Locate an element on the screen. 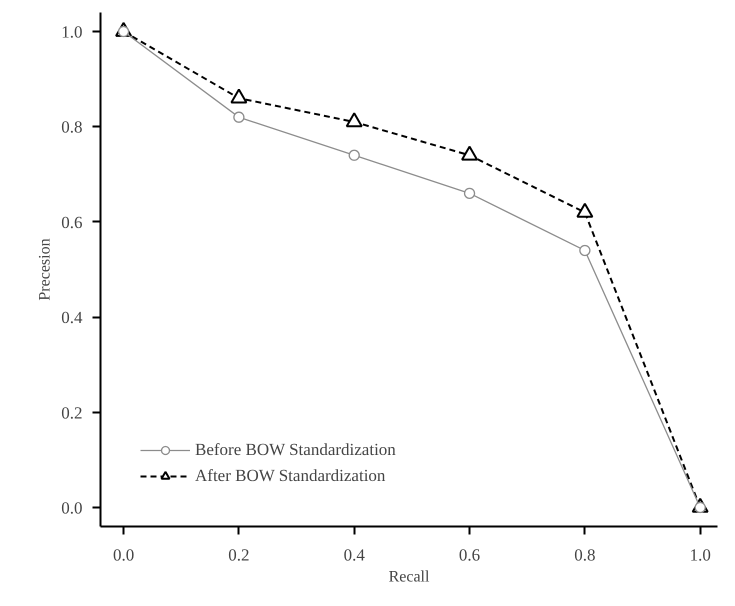 This screenshot has width=735, height=606. x-tick-label: 0.4 is located at coordinates (355, 555).